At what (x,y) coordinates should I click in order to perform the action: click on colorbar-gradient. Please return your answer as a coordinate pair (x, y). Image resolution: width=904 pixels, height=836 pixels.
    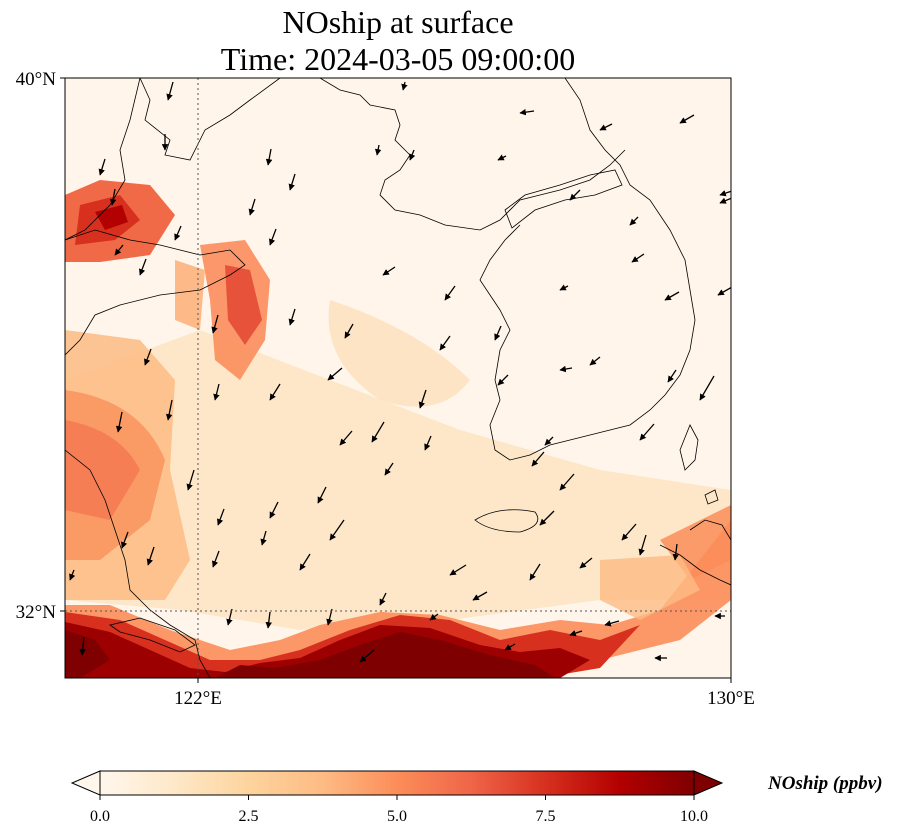
    Looking at the image, I should click on (397, 783).